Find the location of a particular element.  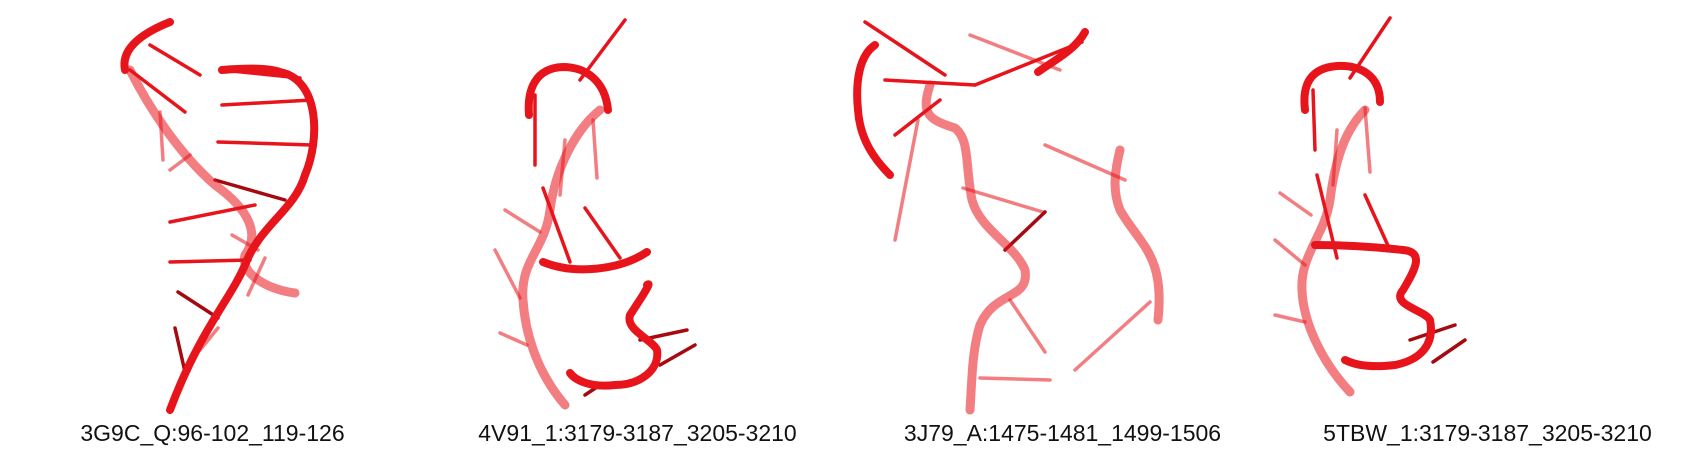

base-sticks is located at coordinates (1007, 201).